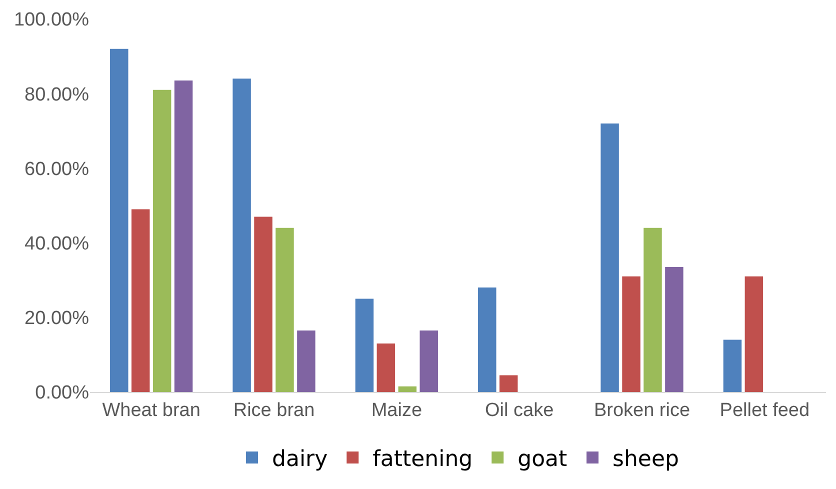 Image resolution: width=836 pixels, height=489 pixels. What do you see at coordinates (422, 459) in the screenshot?
I see `legend-label: fattening` at bounding box center [422, 459].